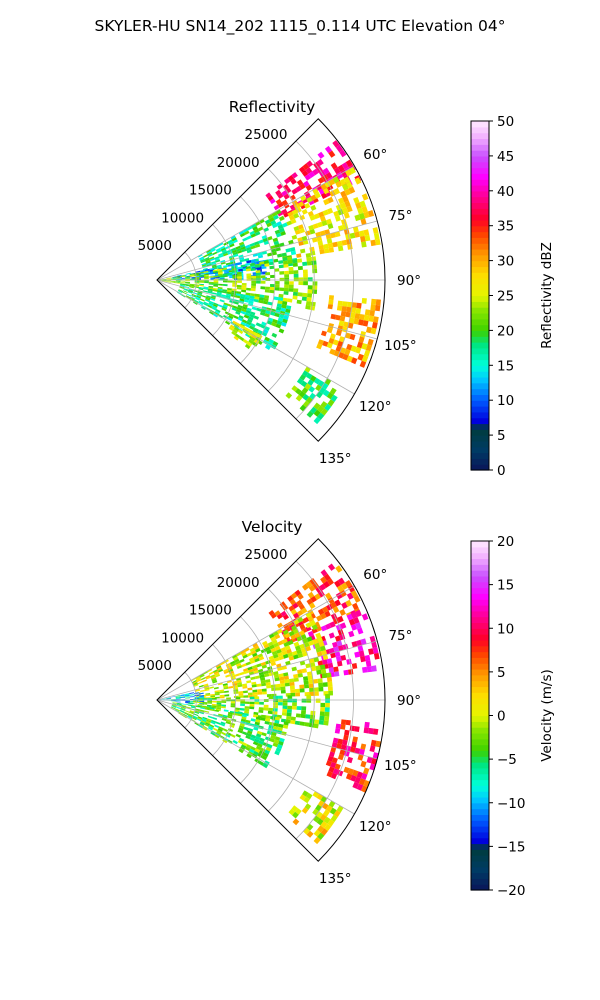 Image resolution: width=600 pixels, height=1000 pixels. I want to click on azimuth-tick-label: 90°, so click(409, 701).